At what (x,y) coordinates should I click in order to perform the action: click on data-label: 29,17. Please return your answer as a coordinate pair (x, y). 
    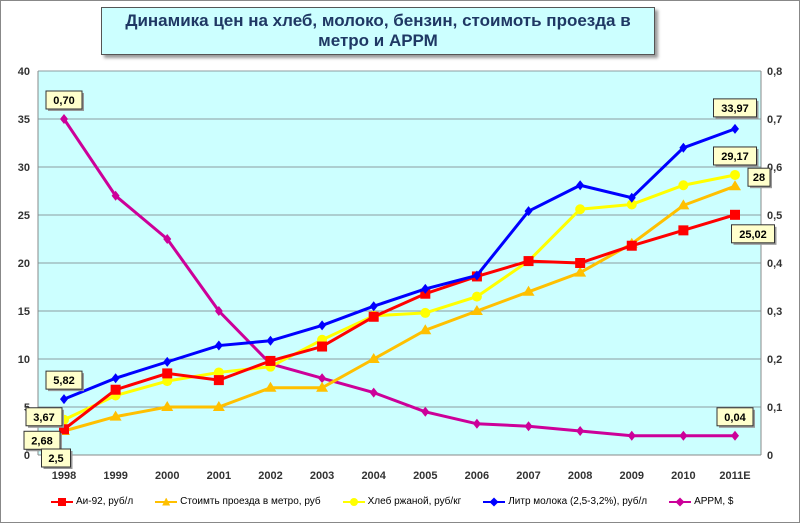
    Looking at the image, I should click on (735, 157).